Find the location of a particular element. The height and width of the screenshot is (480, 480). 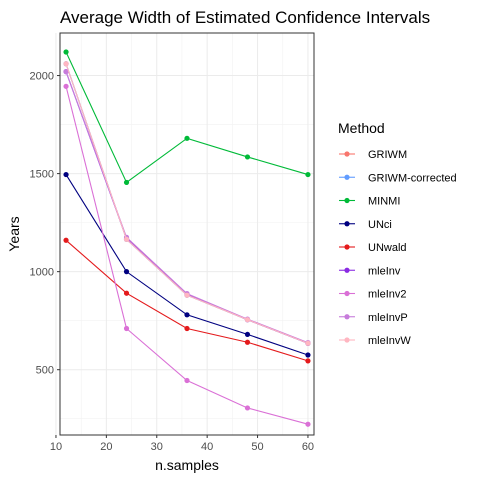

y-axis-title: Years is located at coordinates (14, 233).